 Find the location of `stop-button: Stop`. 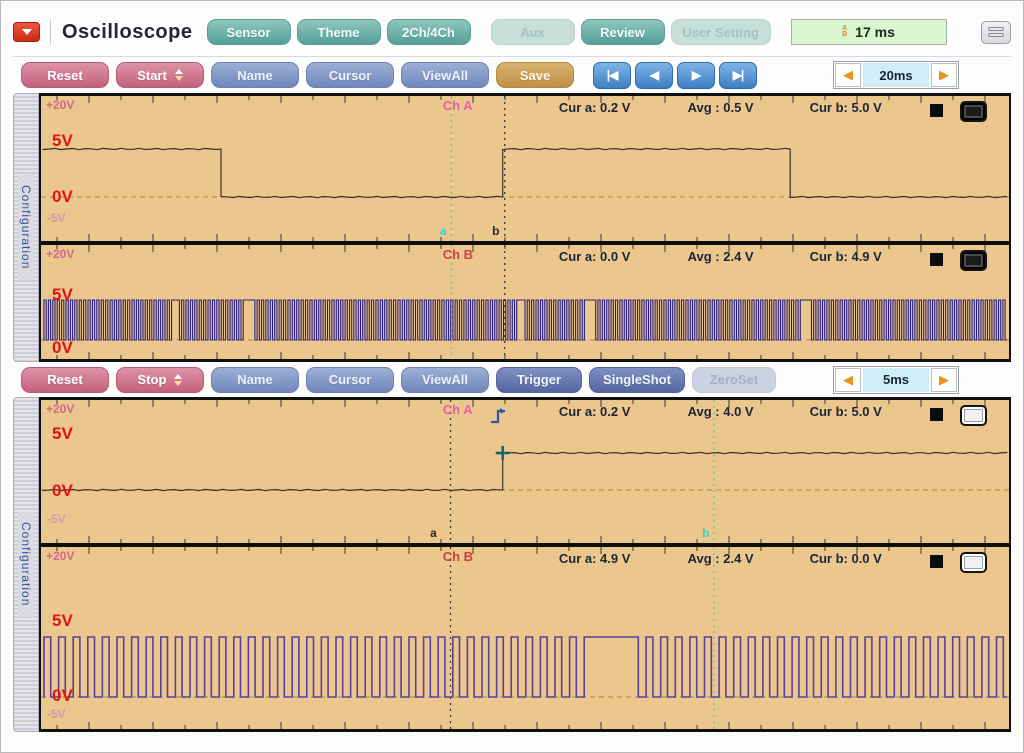

stop-button: Stop is located at coordinates (160, 379).